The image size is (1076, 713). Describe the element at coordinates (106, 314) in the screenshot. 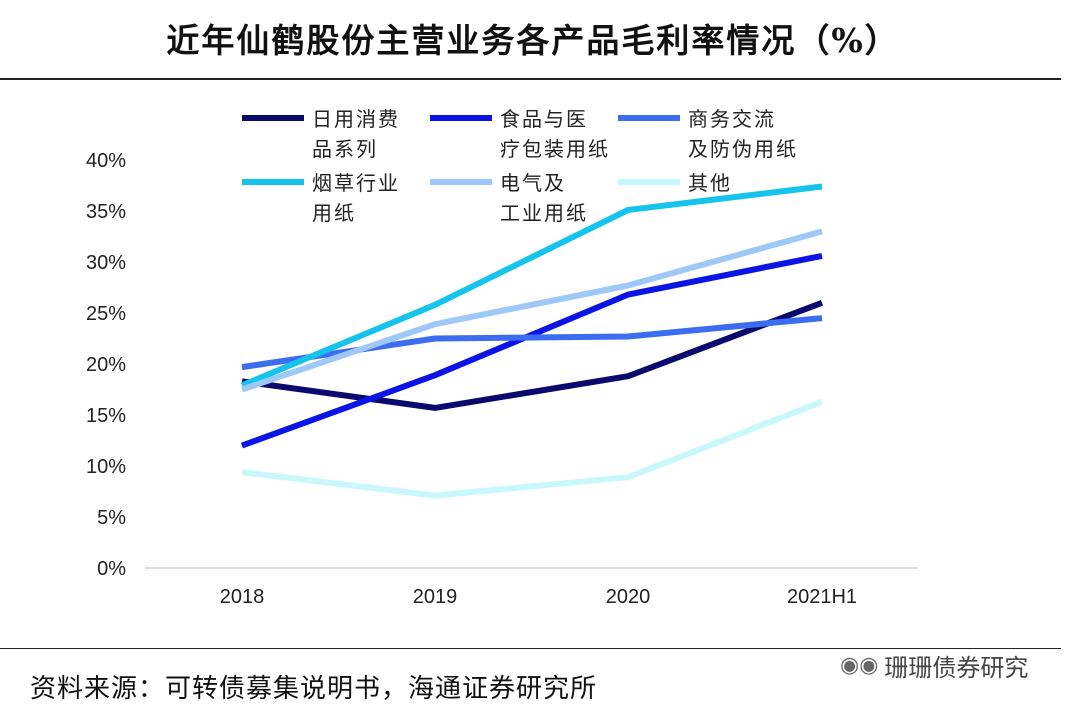

I see `y-tick-label: 25%` at that location.